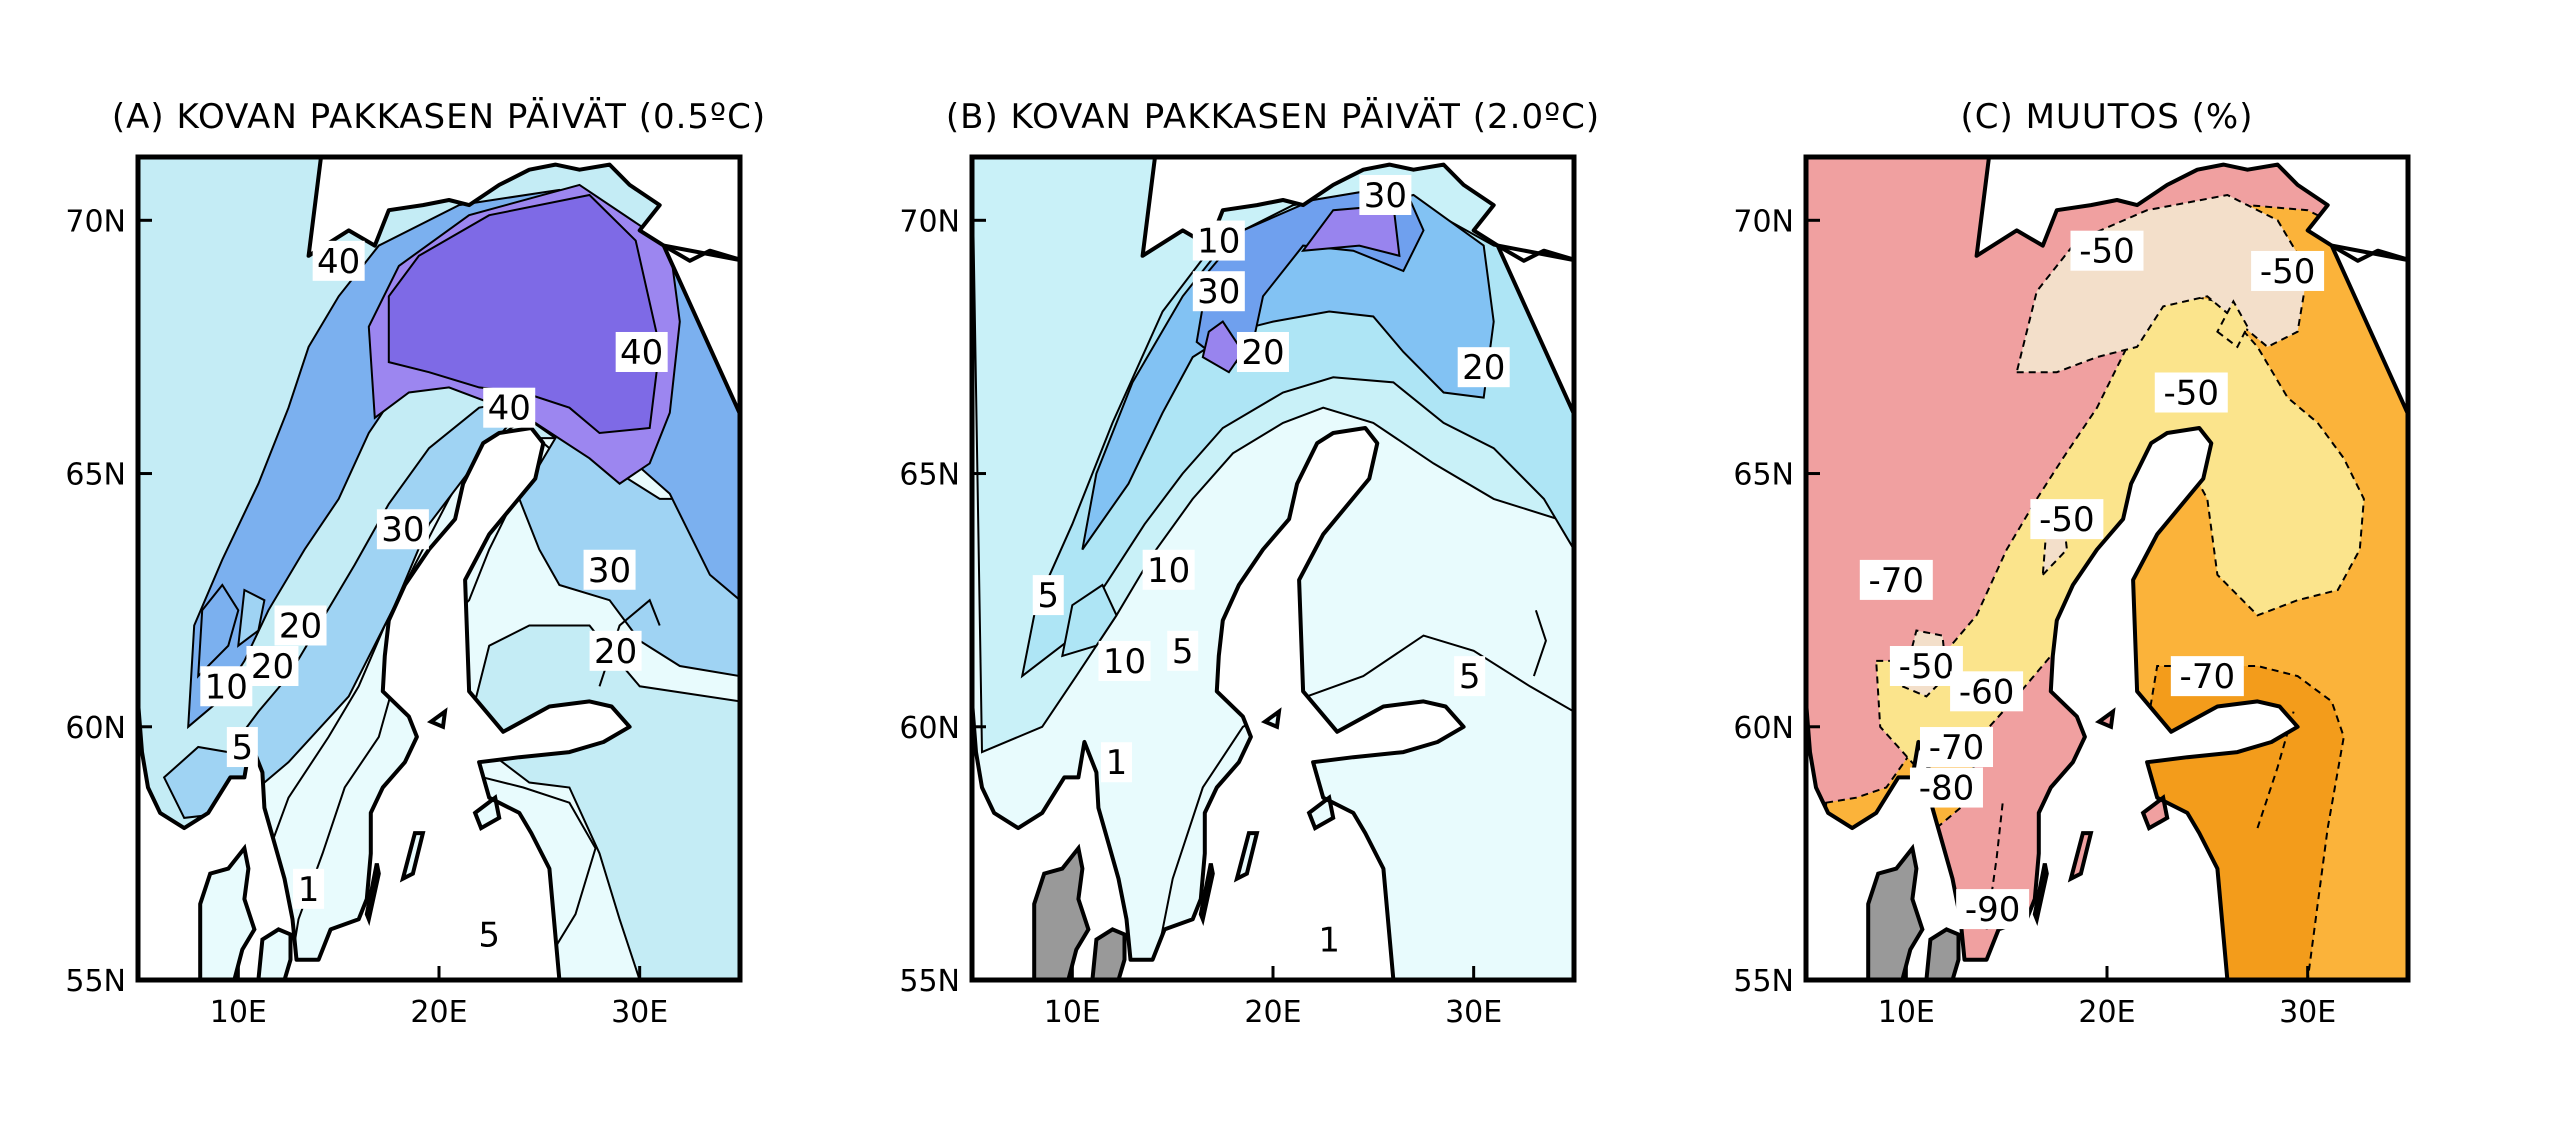  What do you see at coordinates (929, 475) in the screenshot?
I see `y-tick-label: 65N` at bounding box center [929, 475].